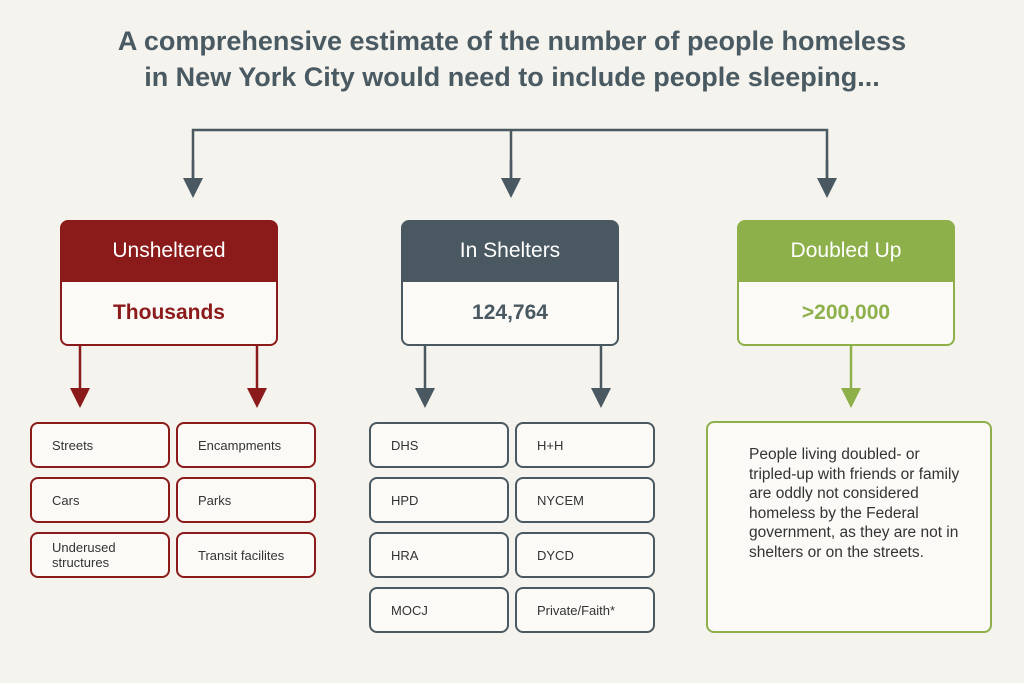 This screenshot has height=683, width=1024. What do you see at coordinates (246, 555) in the screenshot?
I see `item: Transit facilites` at bounding box center [246, 555].